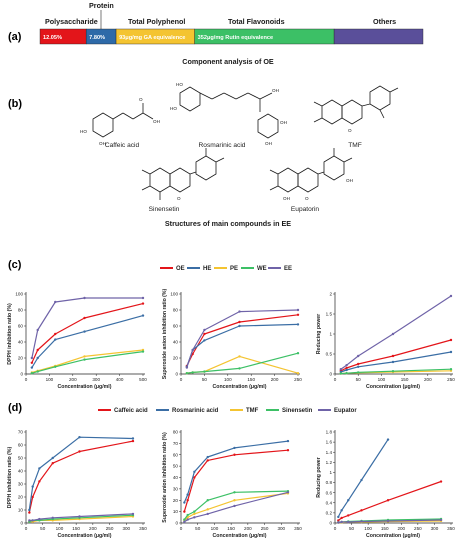  I want to click on legend-label-3: WE, so click(262, 269).